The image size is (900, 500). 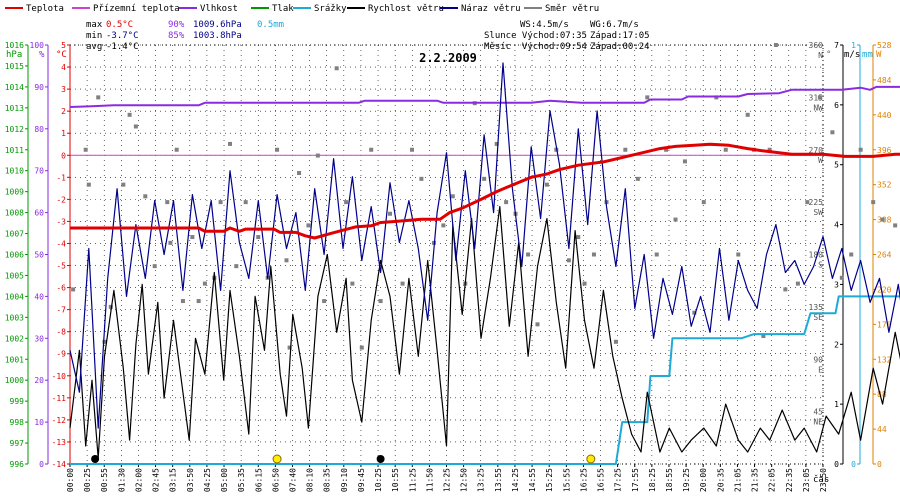 What do you see at coordinates (361, 480) in the screenshot?
I see `x-tick-label: 09:45` at bounding box center [361, 480].